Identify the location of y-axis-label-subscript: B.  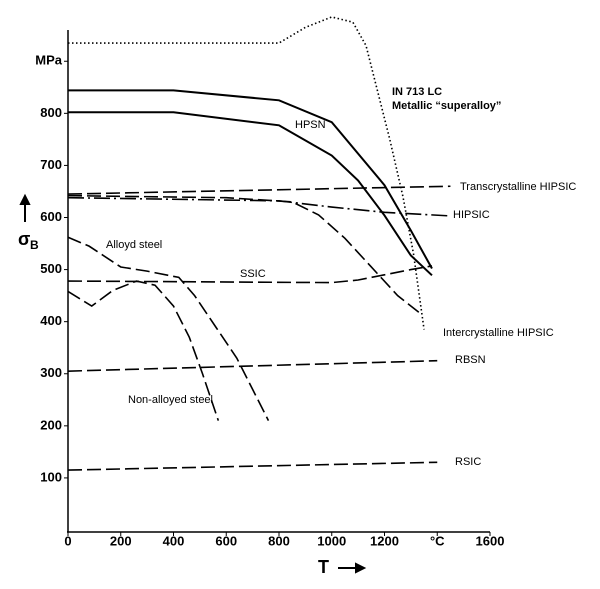
(34, 245).